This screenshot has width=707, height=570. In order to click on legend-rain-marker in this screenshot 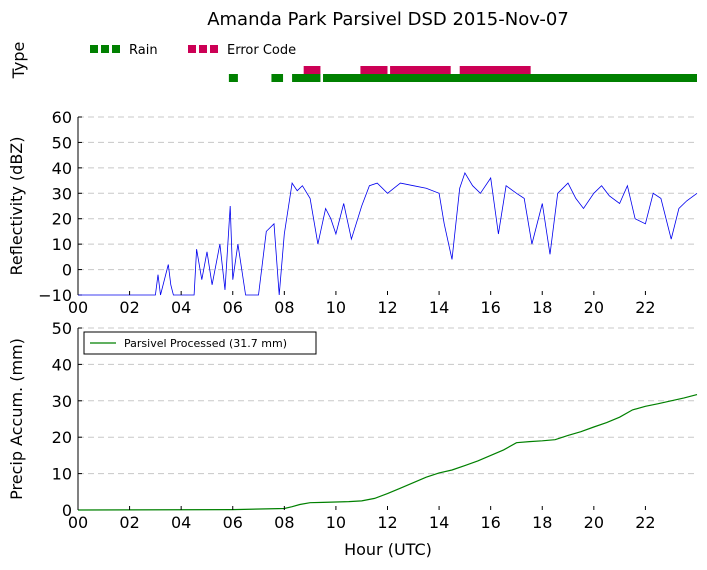, I will do `click(105, 49)`.